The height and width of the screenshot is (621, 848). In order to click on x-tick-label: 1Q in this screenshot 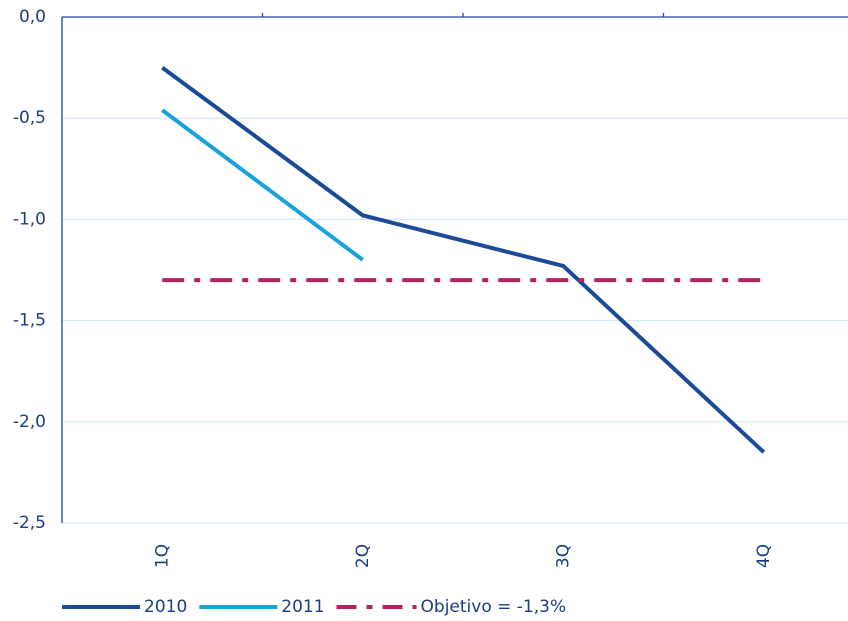, I will do `click(162, 556)`.